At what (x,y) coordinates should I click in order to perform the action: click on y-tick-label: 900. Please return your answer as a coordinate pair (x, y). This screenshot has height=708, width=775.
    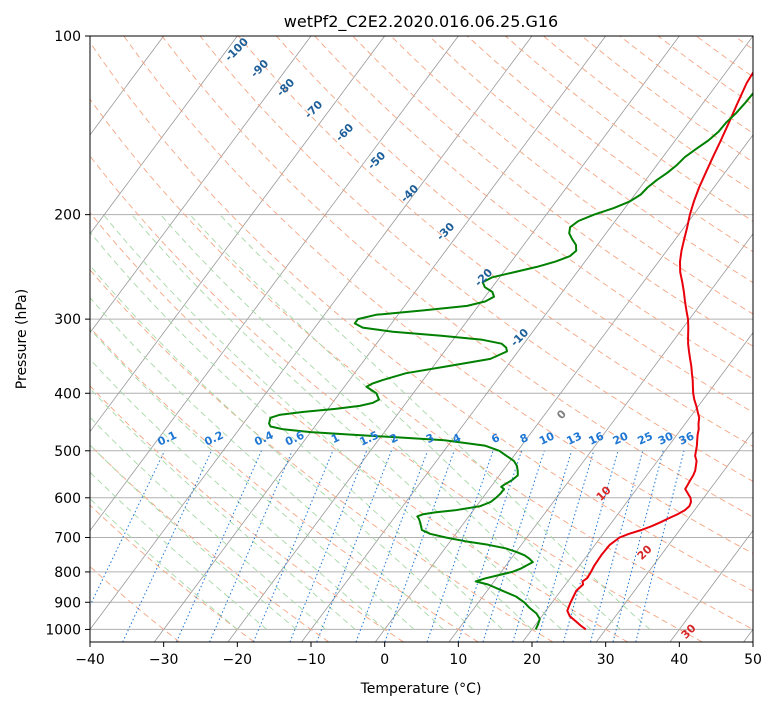
    Looking at the image, I should click on (67, 603).